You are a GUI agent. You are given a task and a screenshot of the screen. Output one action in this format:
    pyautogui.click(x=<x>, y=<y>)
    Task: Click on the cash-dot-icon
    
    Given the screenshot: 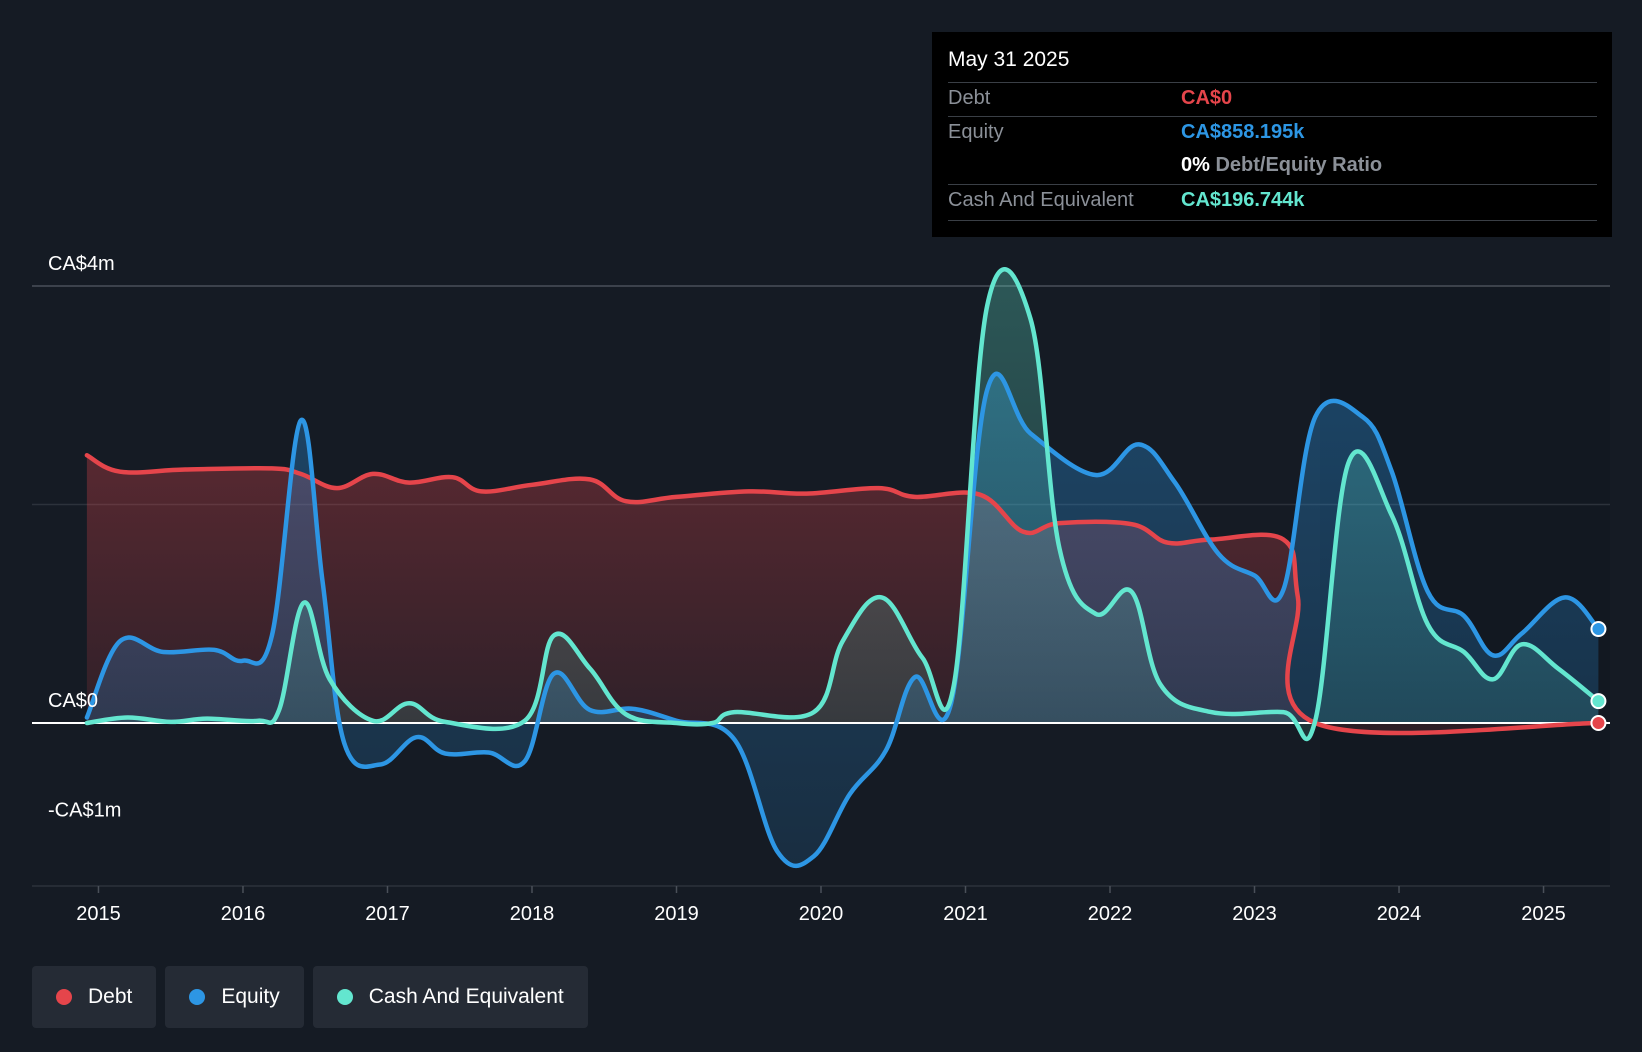 What is the action you would take?
    pyautogui.click(x=344, y=997)
    